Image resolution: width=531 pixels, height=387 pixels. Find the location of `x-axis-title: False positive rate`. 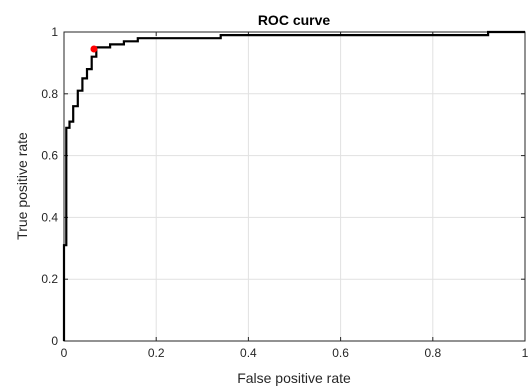

x-axis-title: False positive rate is located at coordinates (294, 378).